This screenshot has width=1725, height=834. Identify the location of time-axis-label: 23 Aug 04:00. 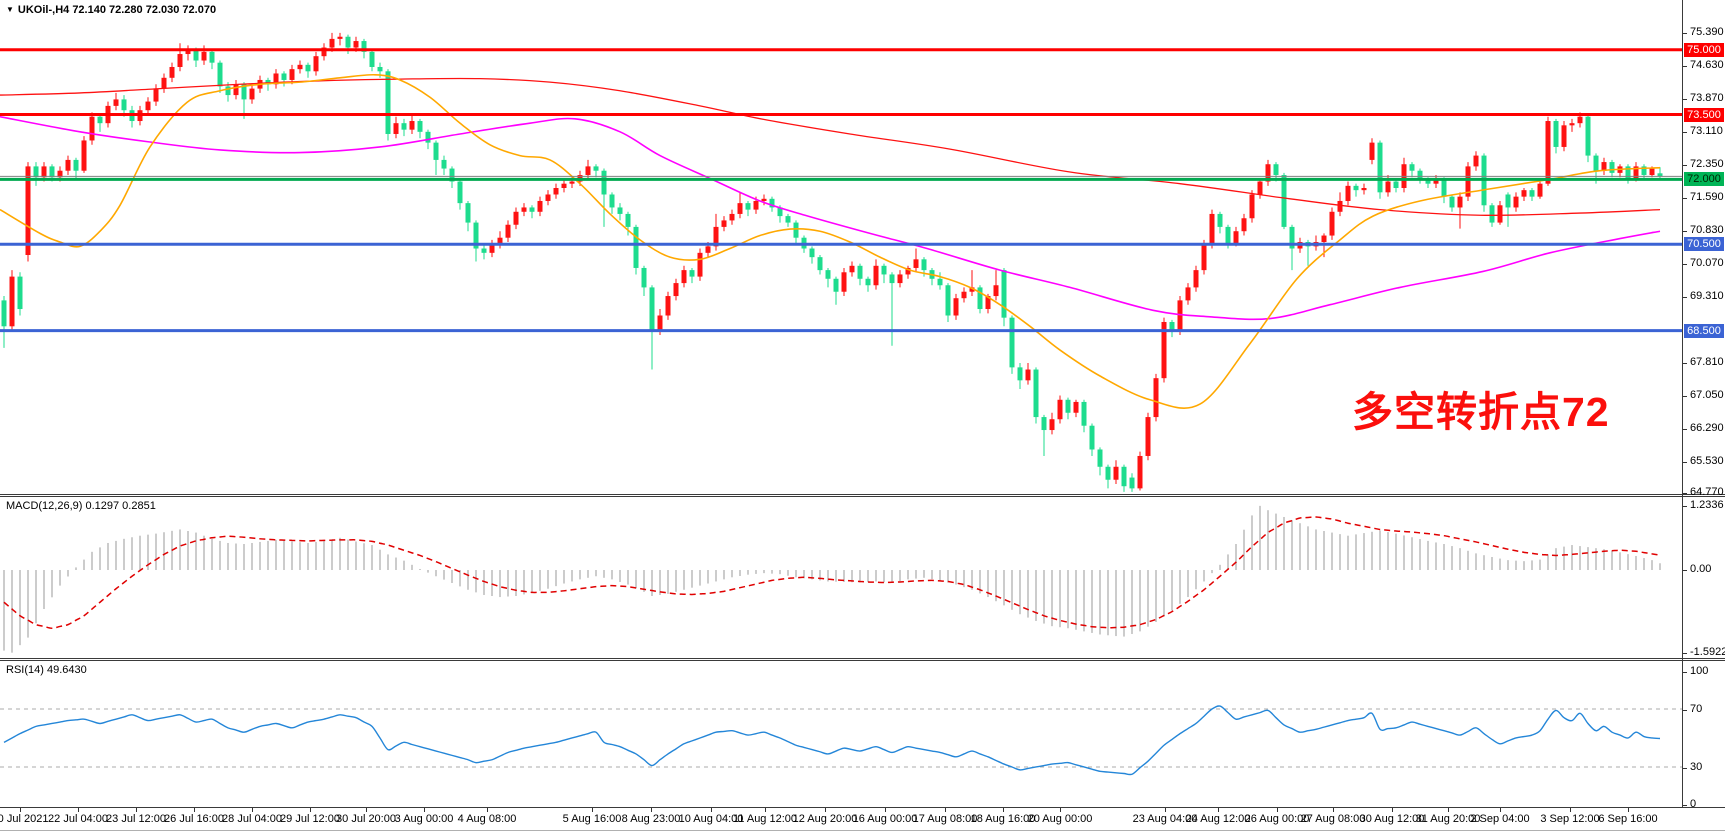
(1165, 819).